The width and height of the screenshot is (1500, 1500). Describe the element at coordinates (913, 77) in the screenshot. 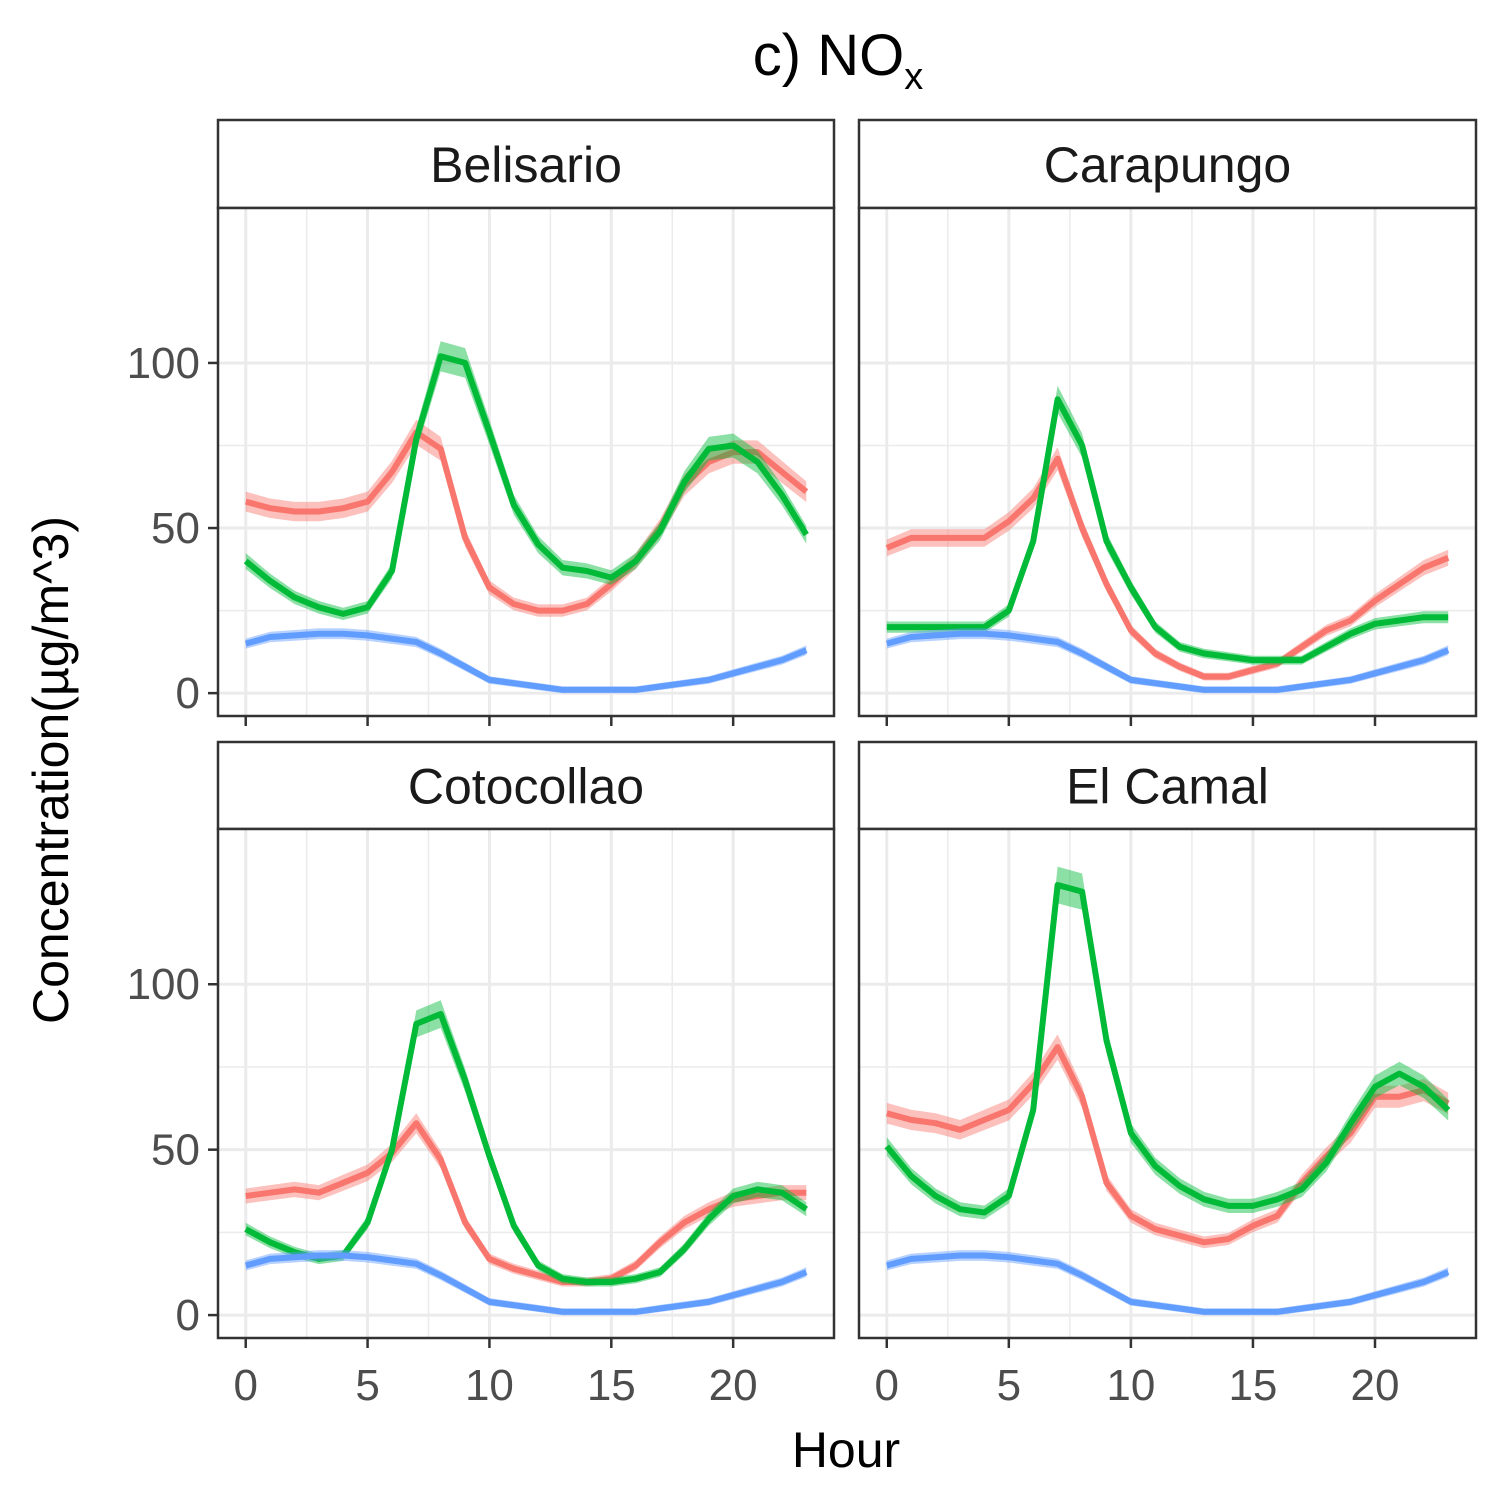

I see `chart-title-subscript: x` at that location.